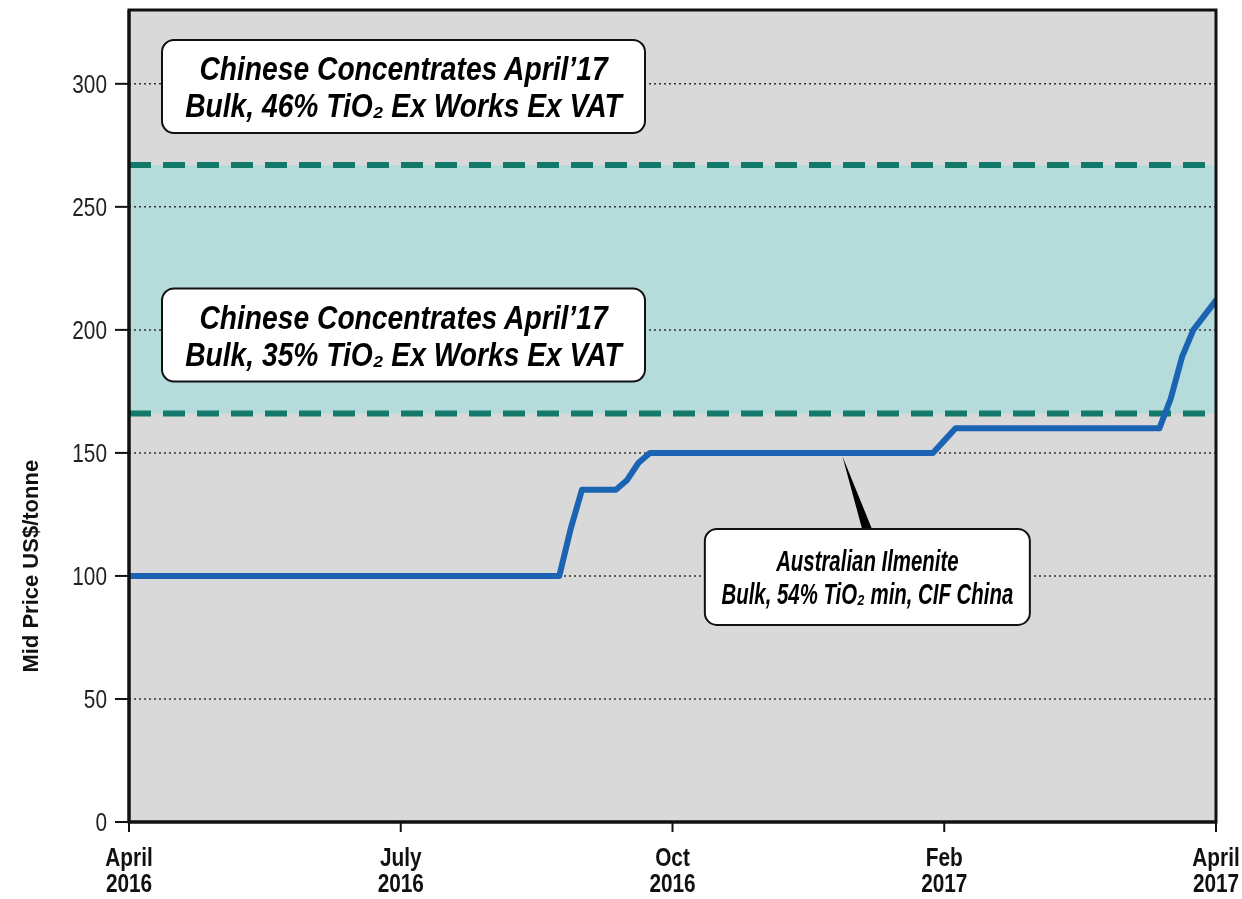 The width and height of the screenshot is (1242, 899). I want to click on y-tick-label: 300, so click(89, 84).